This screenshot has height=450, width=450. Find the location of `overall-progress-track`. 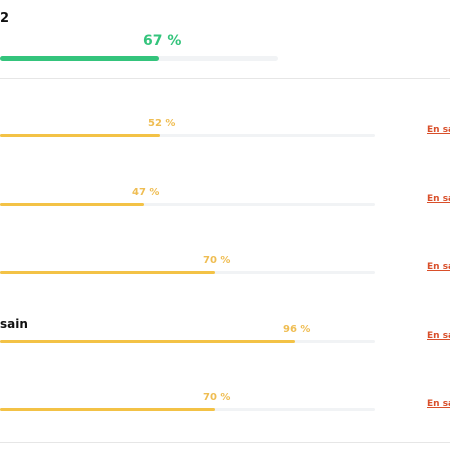

overall-progress-track is located at coordinates (139, 58).